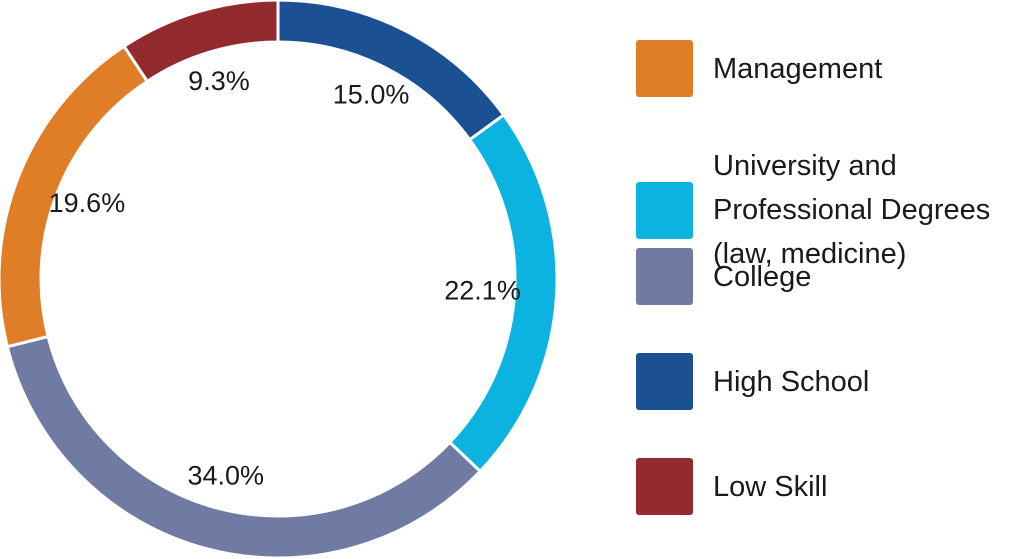 The width and height of the screenshot is (1024, 559). I want to click on legend-item-college: College, so click(824, 276).